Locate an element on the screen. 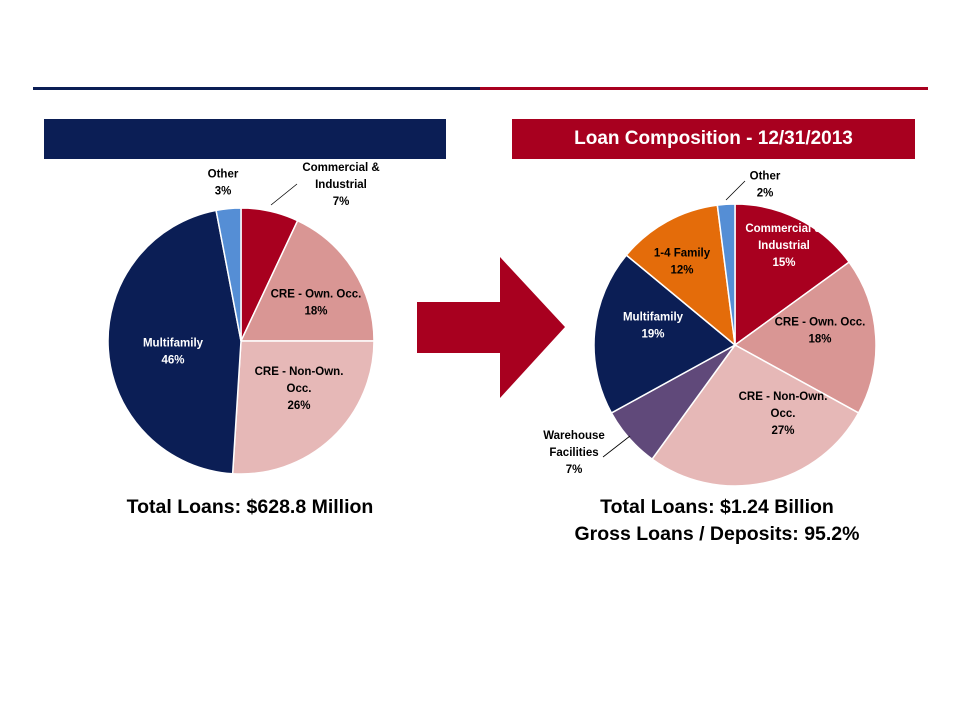 The image size is (960, 720). slice-label-1-4-family: 1-4 Family 12% is located at coordinates (682, 262).